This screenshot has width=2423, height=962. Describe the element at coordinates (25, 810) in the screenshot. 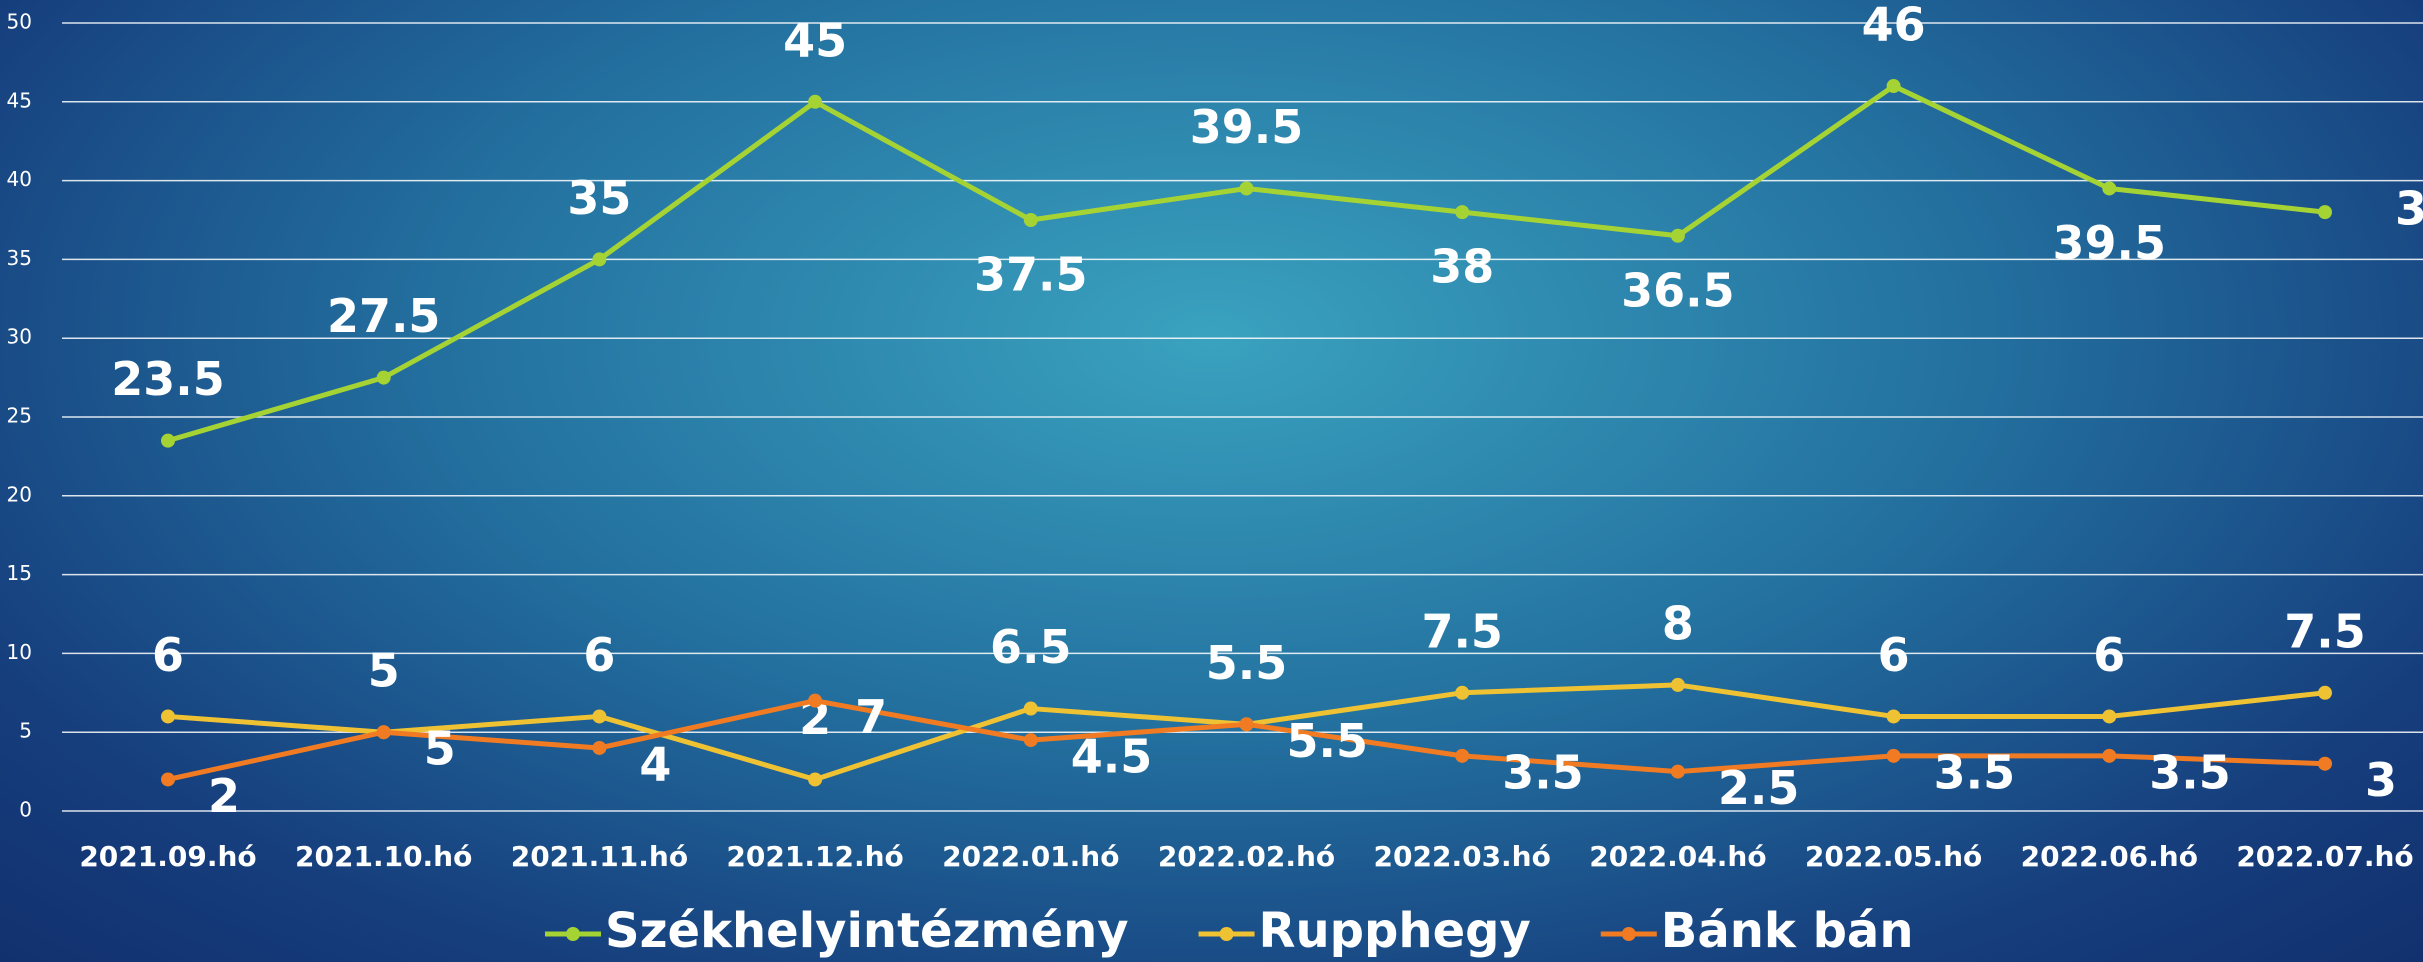

I see `y-tick-label: 0` at that location.